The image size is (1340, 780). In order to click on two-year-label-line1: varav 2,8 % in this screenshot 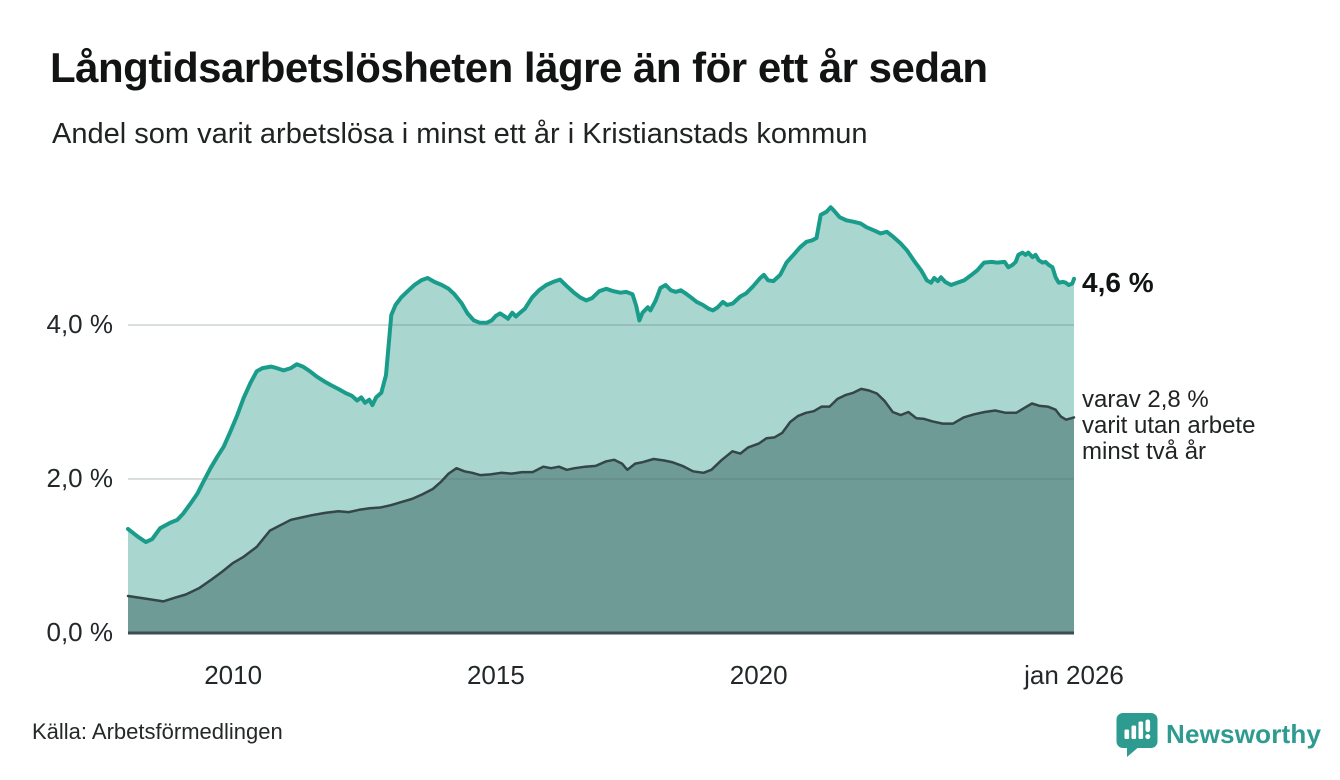, I will do `click(1145, 399)`.